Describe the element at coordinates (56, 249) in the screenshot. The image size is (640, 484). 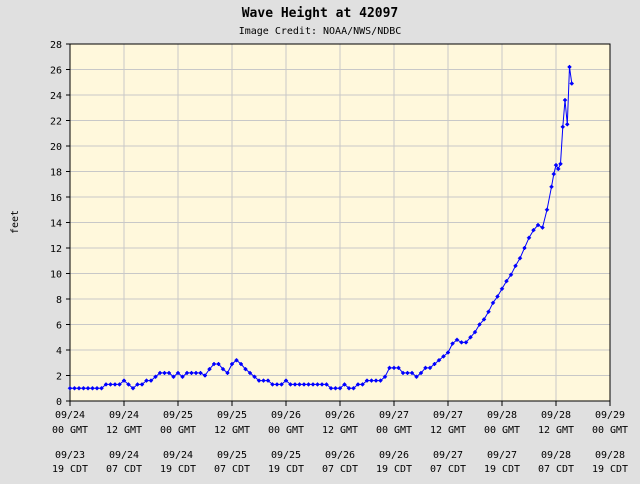
I see `y-tick-label: 12` at that location.